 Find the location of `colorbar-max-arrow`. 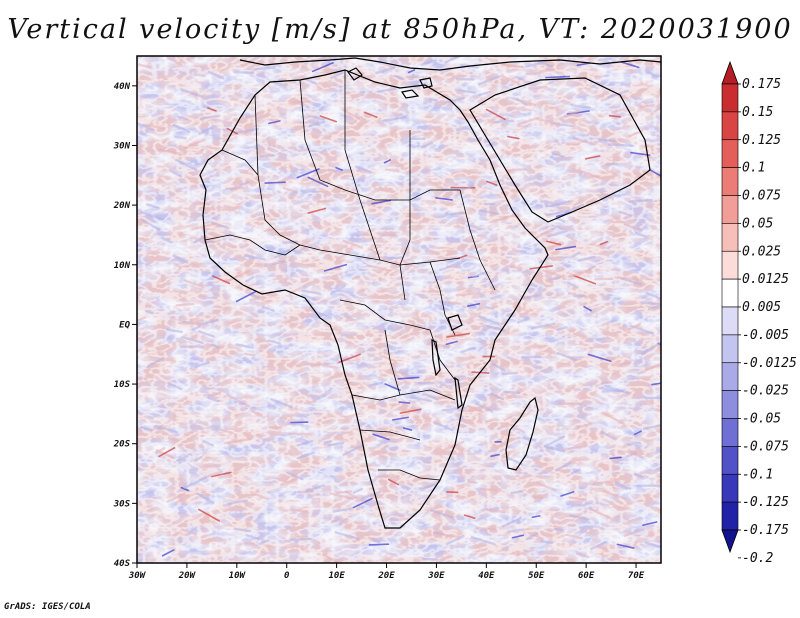

colorbar-max-arrow is located at coordinates (730, 72).